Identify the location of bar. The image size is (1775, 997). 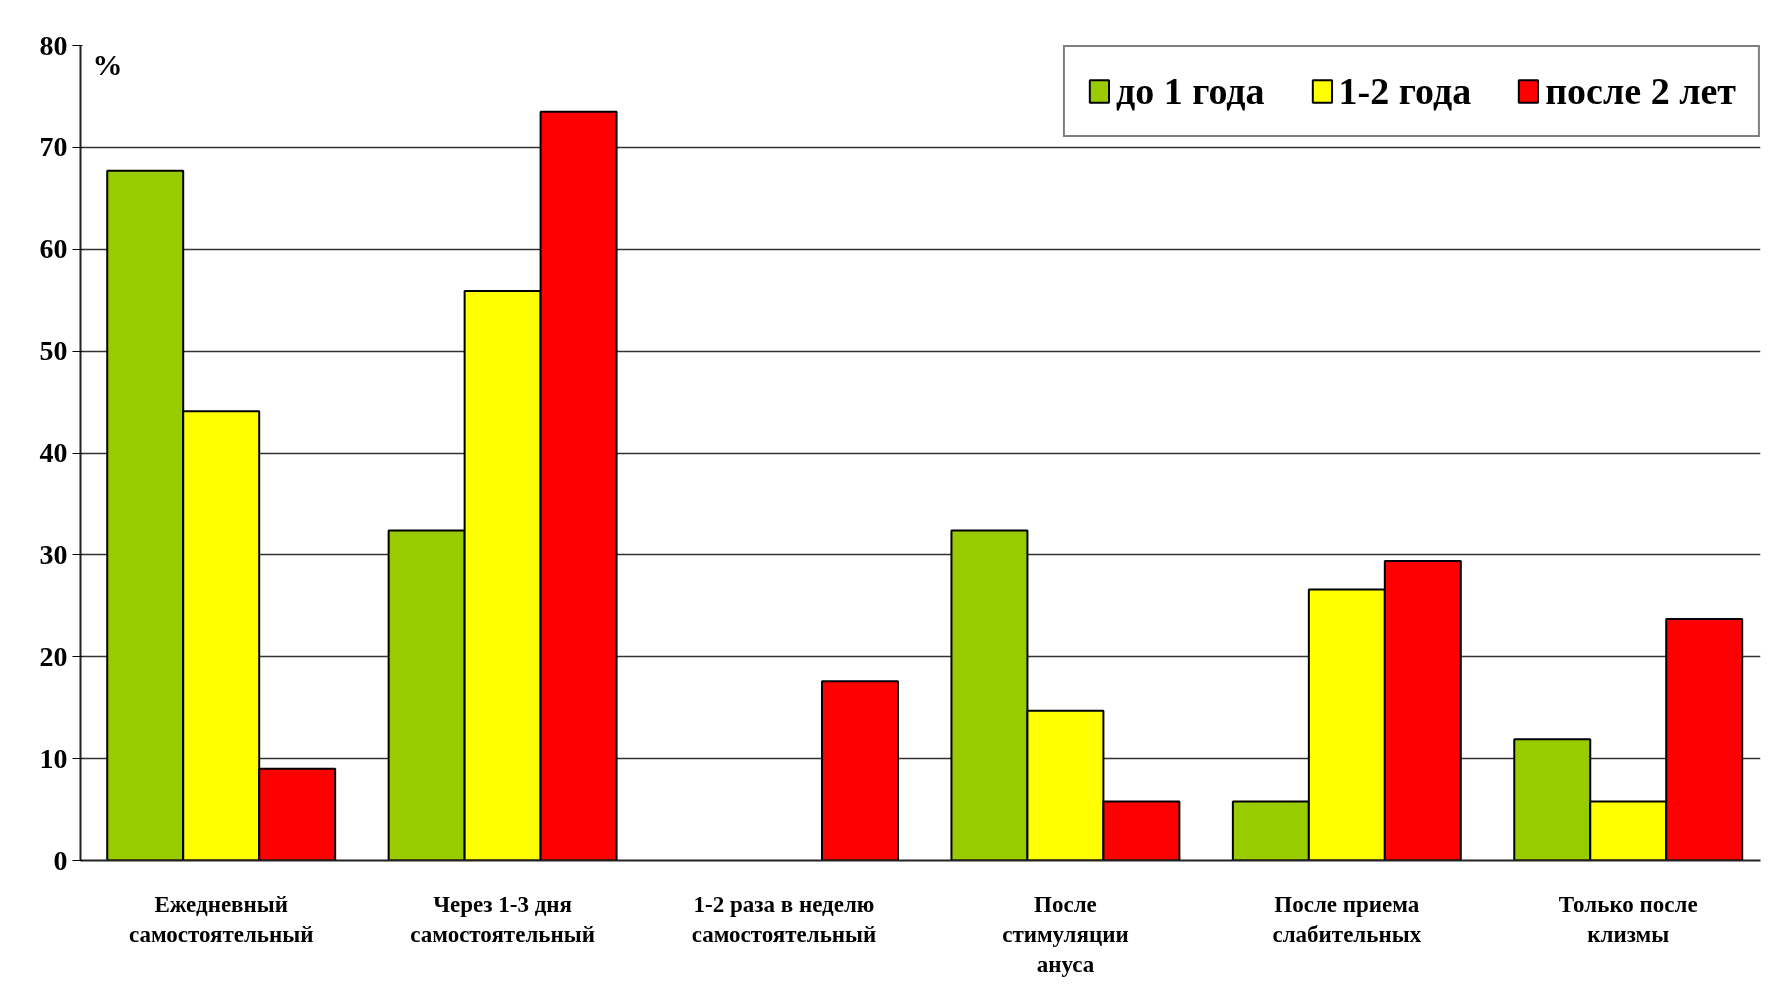
(860, 770).